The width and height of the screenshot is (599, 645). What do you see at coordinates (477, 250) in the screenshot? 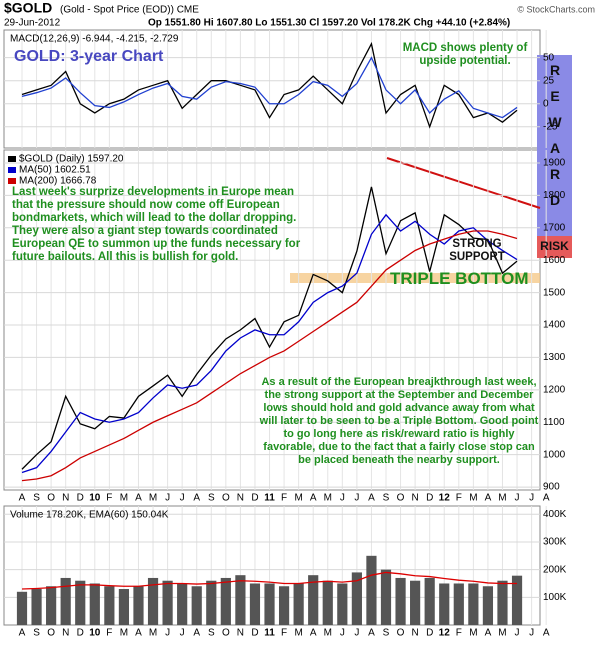
I see `support-label: STRONG SUPPORT` at bounding box center [477, 250].